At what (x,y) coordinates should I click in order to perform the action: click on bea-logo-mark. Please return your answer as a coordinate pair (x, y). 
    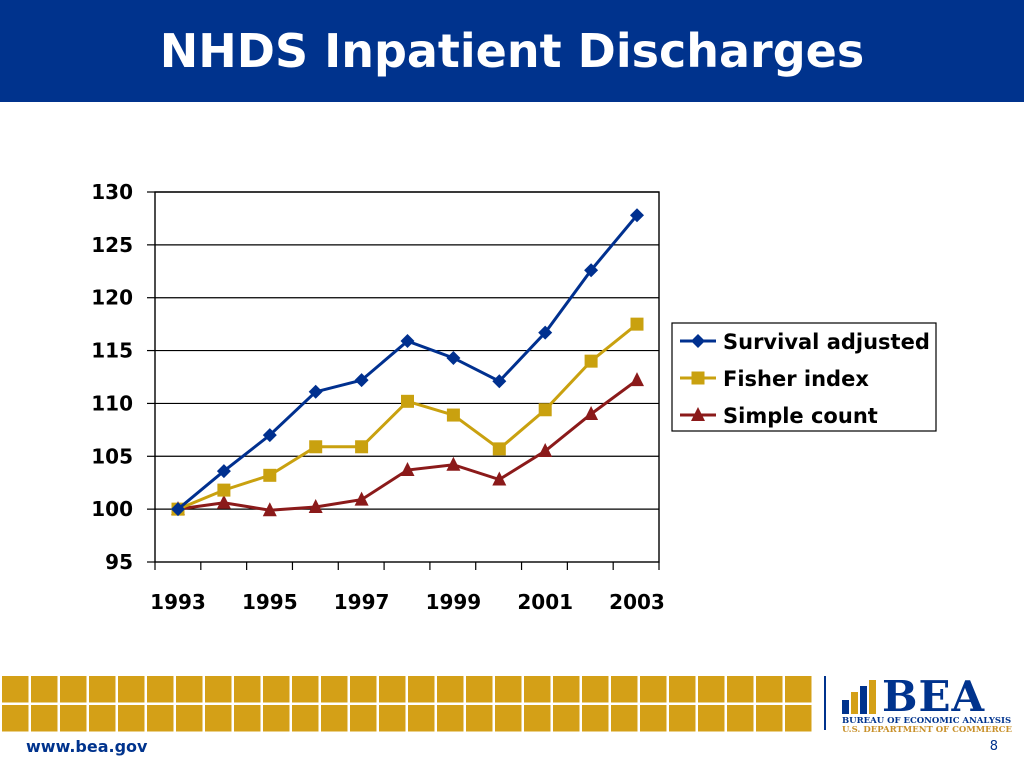
    Looking at the image, I should click on (859, 697).